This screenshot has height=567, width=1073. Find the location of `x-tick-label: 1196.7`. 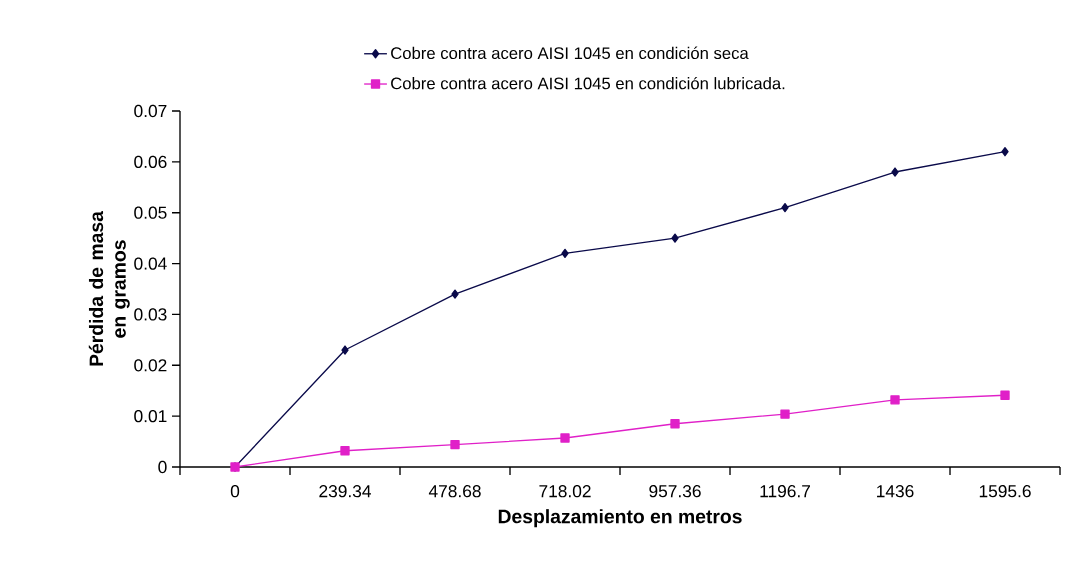

x-tick-label: 1196.7 is located at coordinates (785, 491).